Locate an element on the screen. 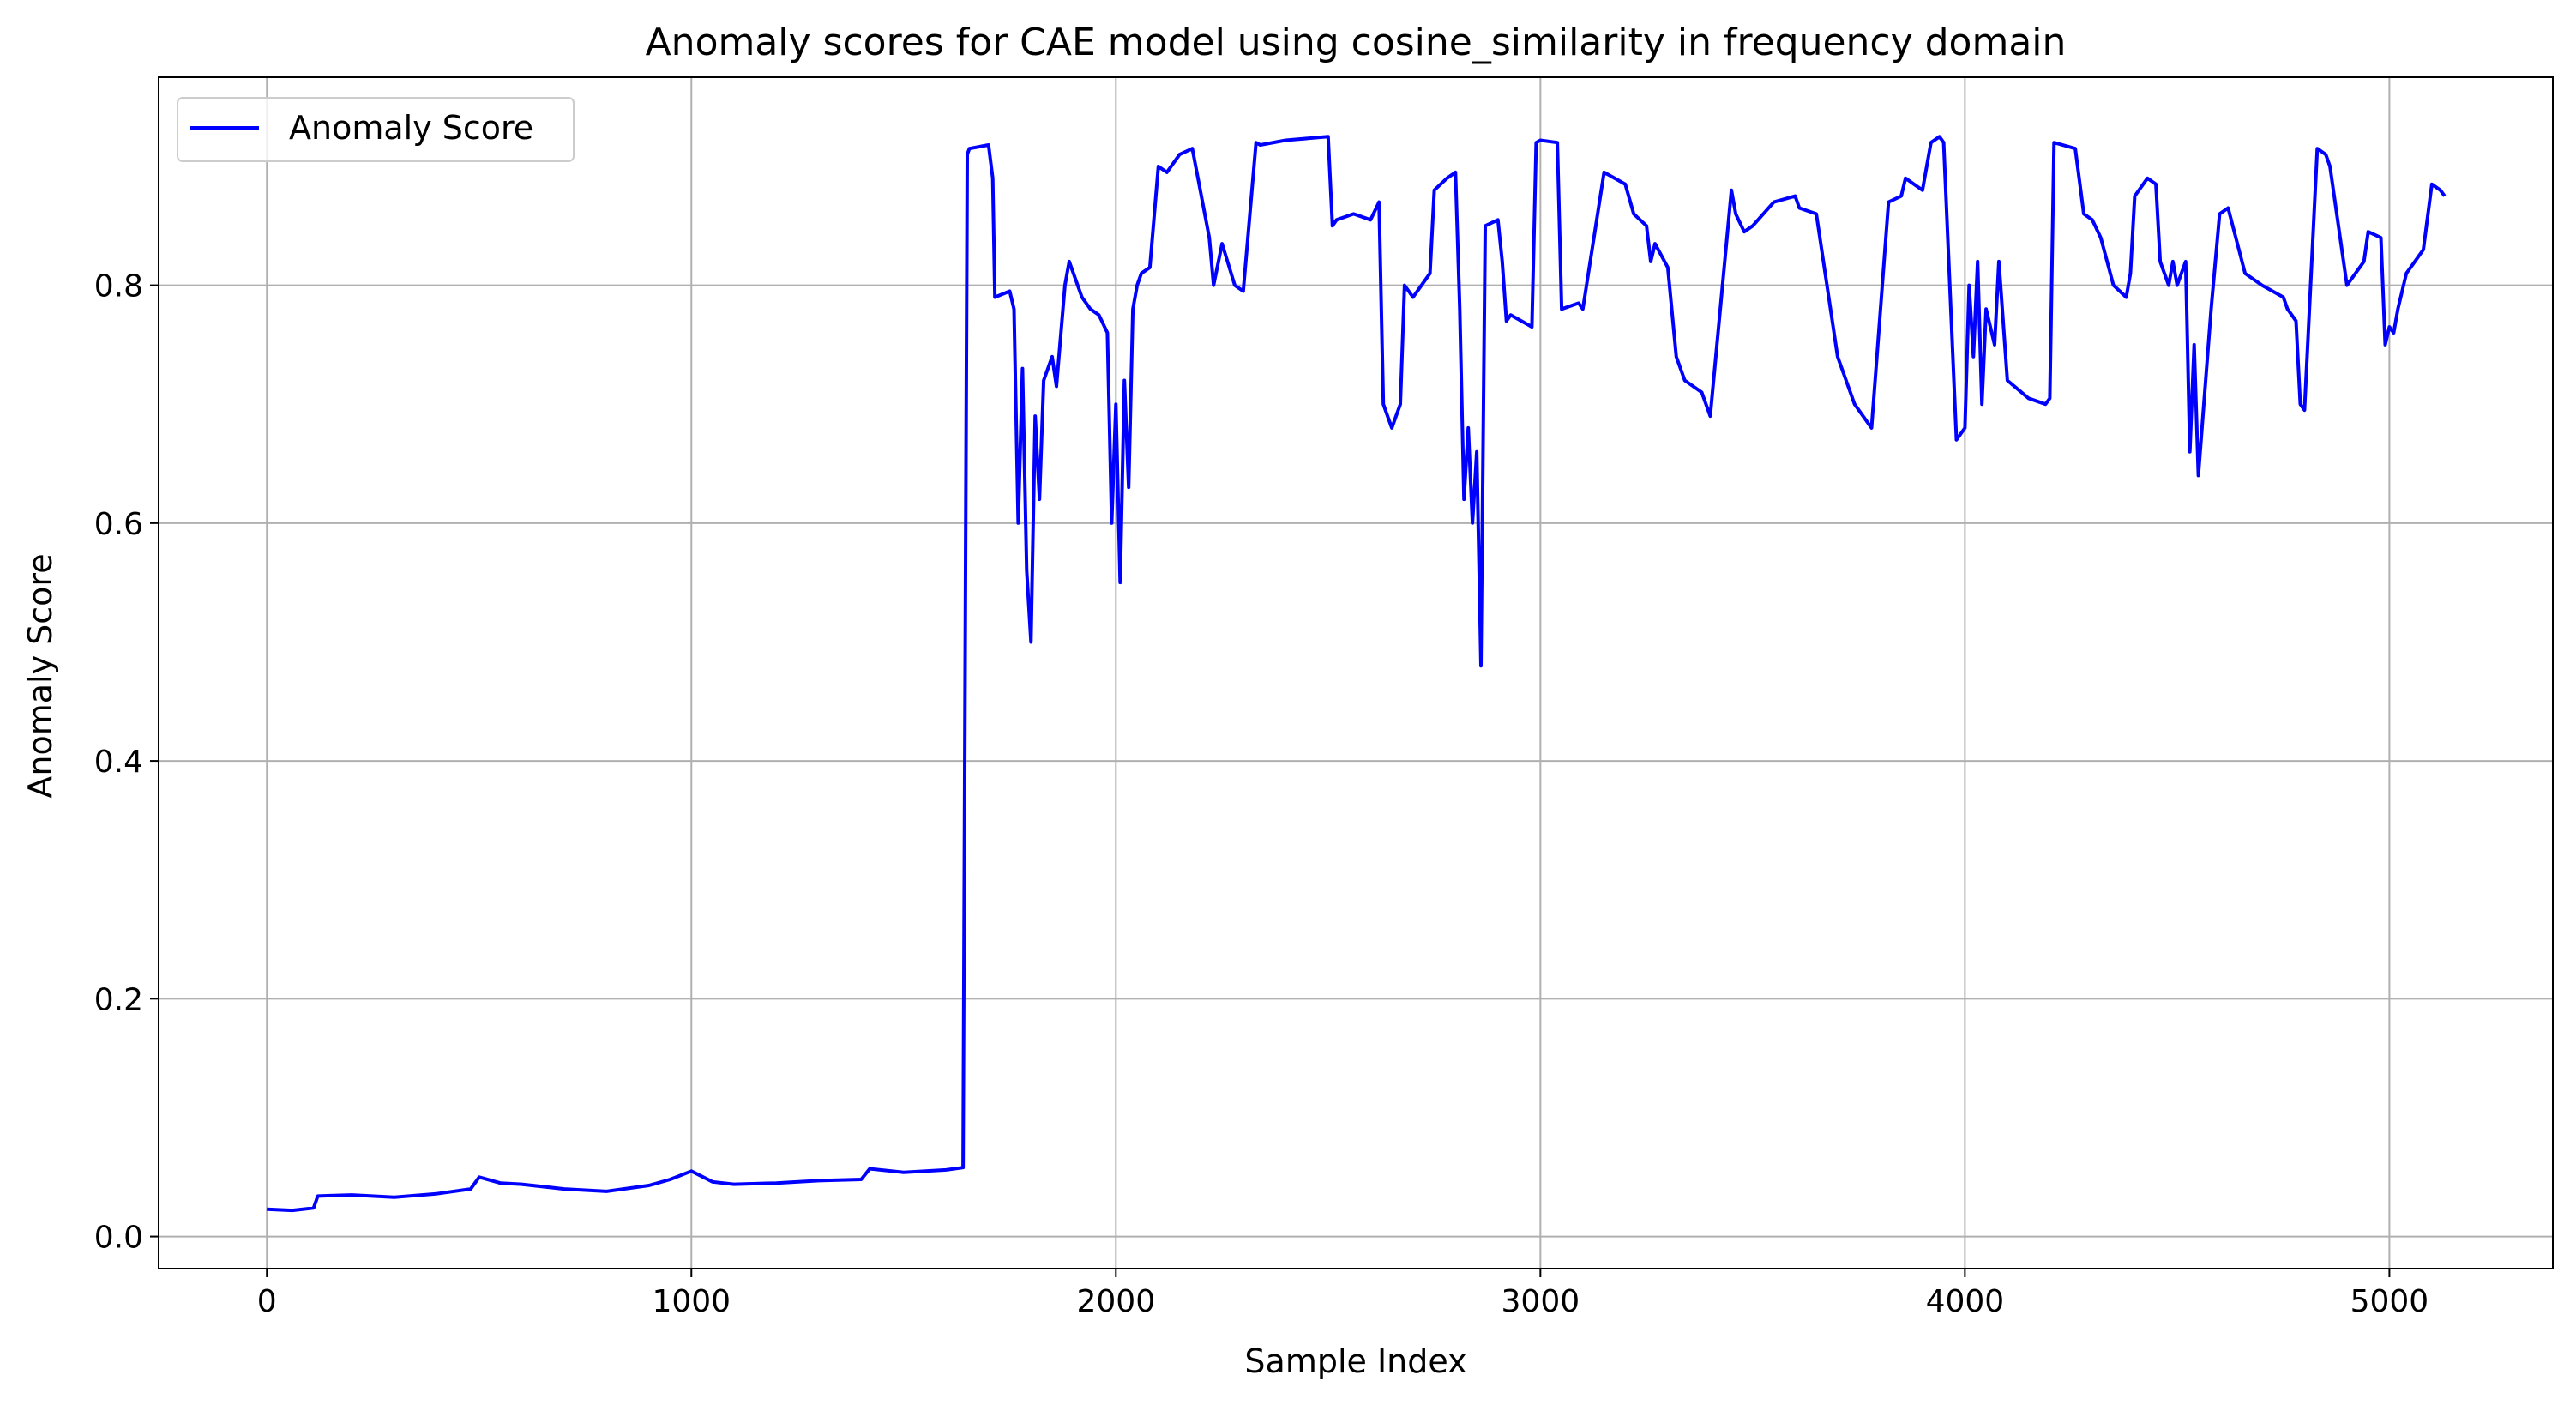 Image resolution: width=2576 pixels, height=1405 pixels. y-axis-ticks: 0.0 0.2 0.4 0.6 0.8 is located at coordinates (126, 762).